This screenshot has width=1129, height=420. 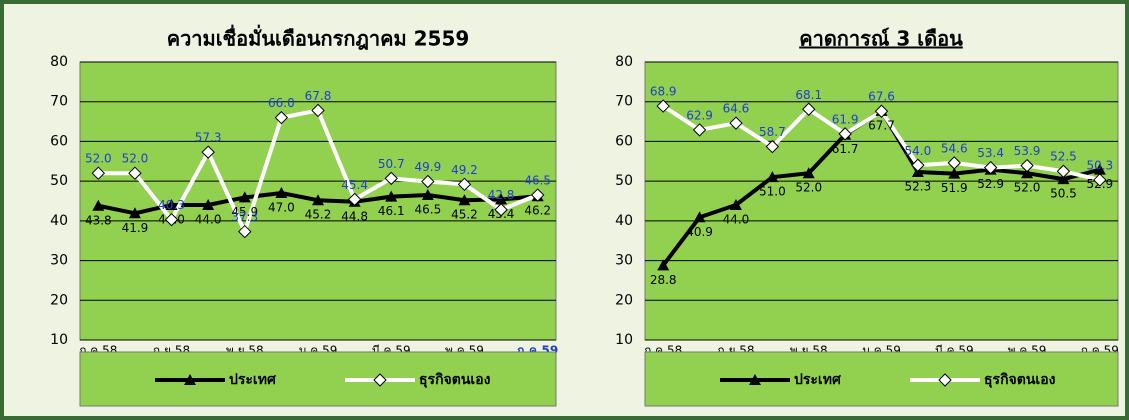 What do you see at coordinates (772, 132) in the screenshot?
I see `value-label: 58.7` at bounding box center [772, 132].